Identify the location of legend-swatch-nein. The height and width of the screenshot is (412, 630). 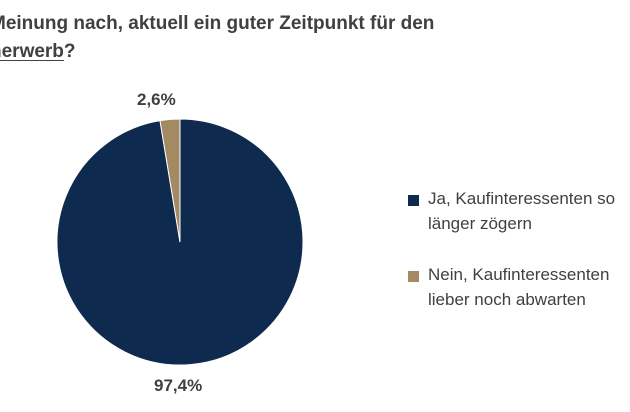
(413, 276).